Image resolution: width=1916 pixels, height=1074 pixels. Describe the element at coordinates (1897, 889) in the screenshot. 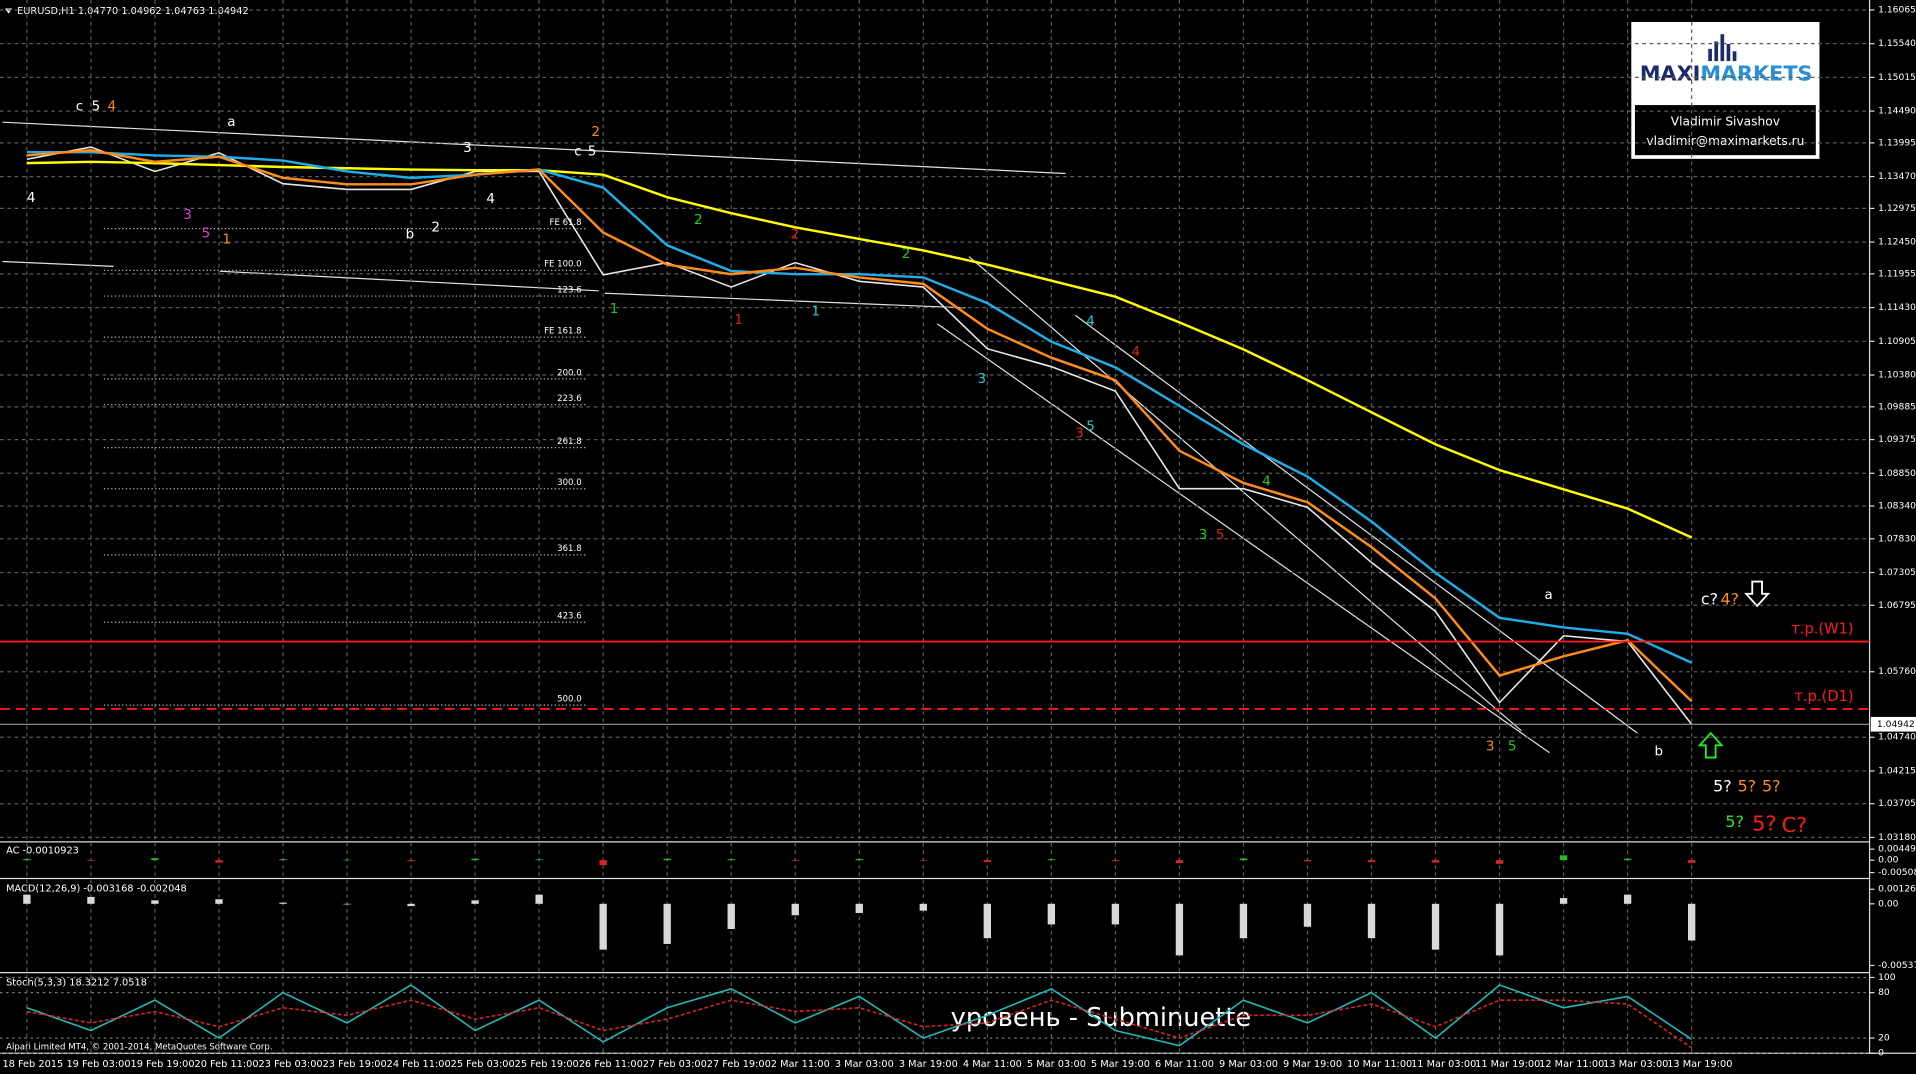

I see `y-tick-label: 0.001269` at that location.